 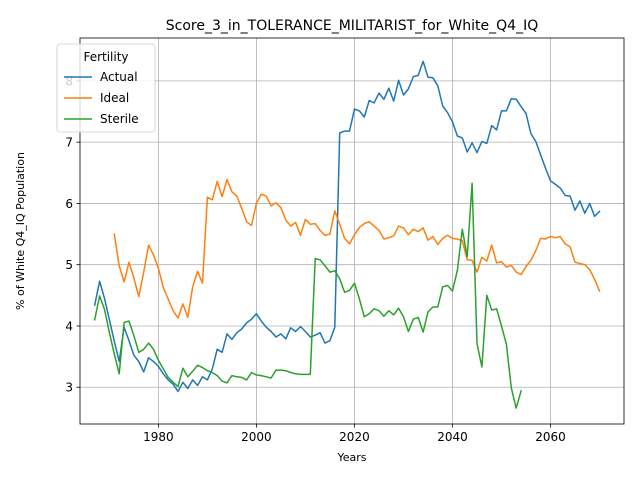 What do you see at coordinates (452, 437) in the screenshot?
I see `x-tick-label: 2040` at bounding box center [452, 437].